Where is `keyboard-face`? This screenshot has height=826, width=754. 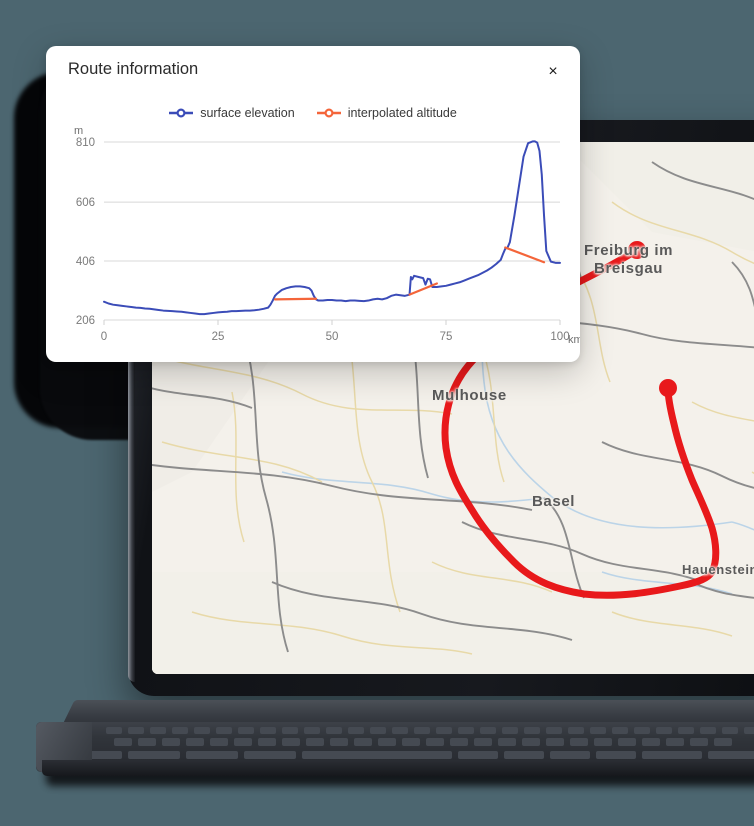
keyboard-face is located at coordinates (395, 747).